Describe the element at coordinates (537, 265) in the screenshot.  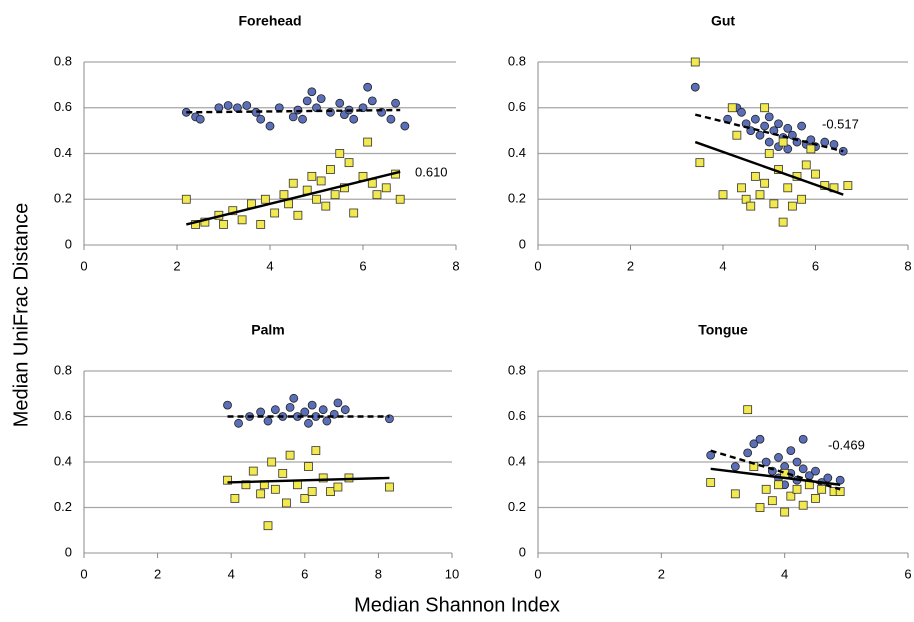
I see `x-tick-label: 0` at that location.